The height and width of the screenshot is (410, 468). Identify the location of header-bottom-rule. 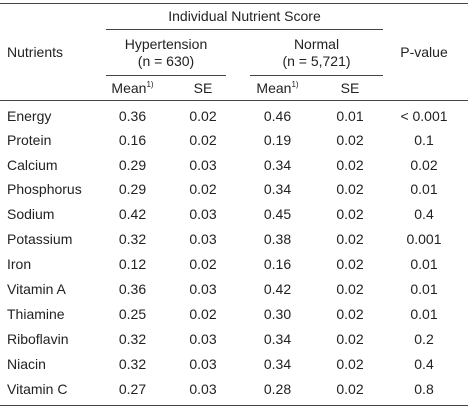
(234, 100).